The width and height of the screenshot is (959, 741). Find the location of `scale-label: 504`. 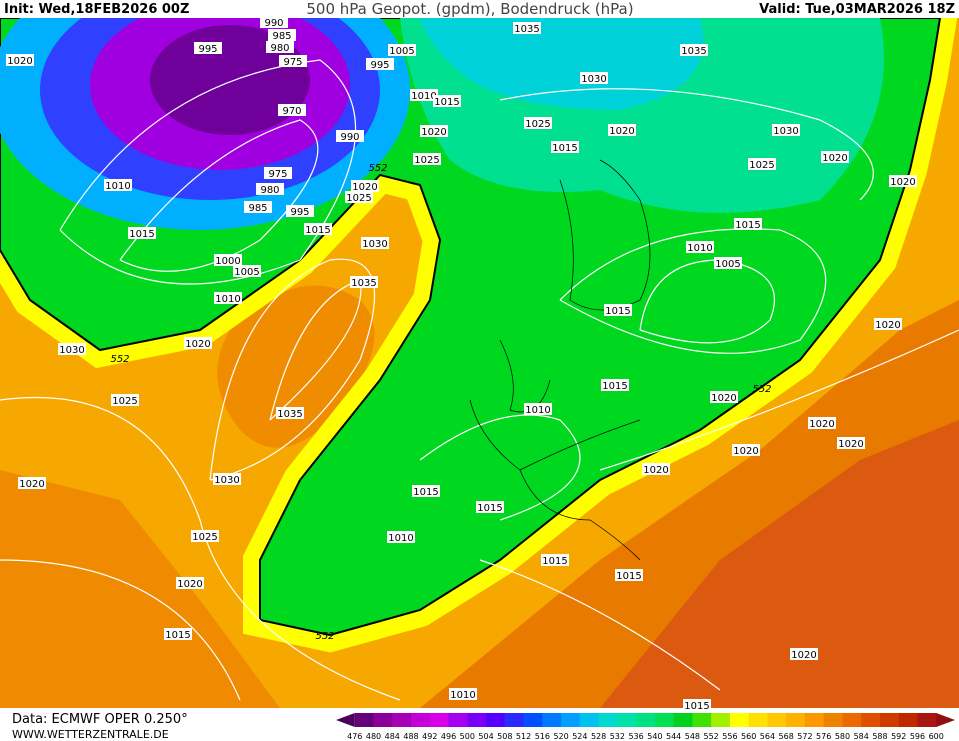

scale-label: 504 is located at coordinates (485, 736).